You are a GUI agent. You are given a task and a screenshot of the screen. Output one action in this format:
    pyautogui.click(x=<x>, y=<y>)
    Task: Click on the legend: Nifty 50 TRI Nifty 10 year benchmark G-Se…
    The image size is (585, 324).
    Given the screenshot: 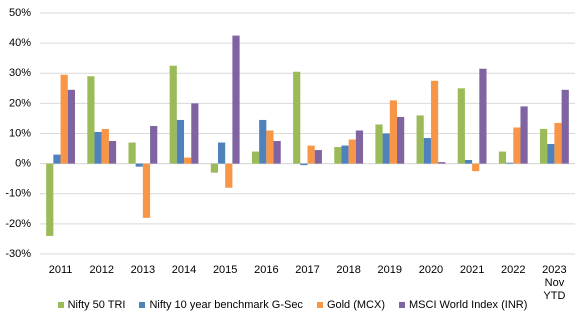 What is the action you would take?
    pyautogui.click(x=292, y=305)
    